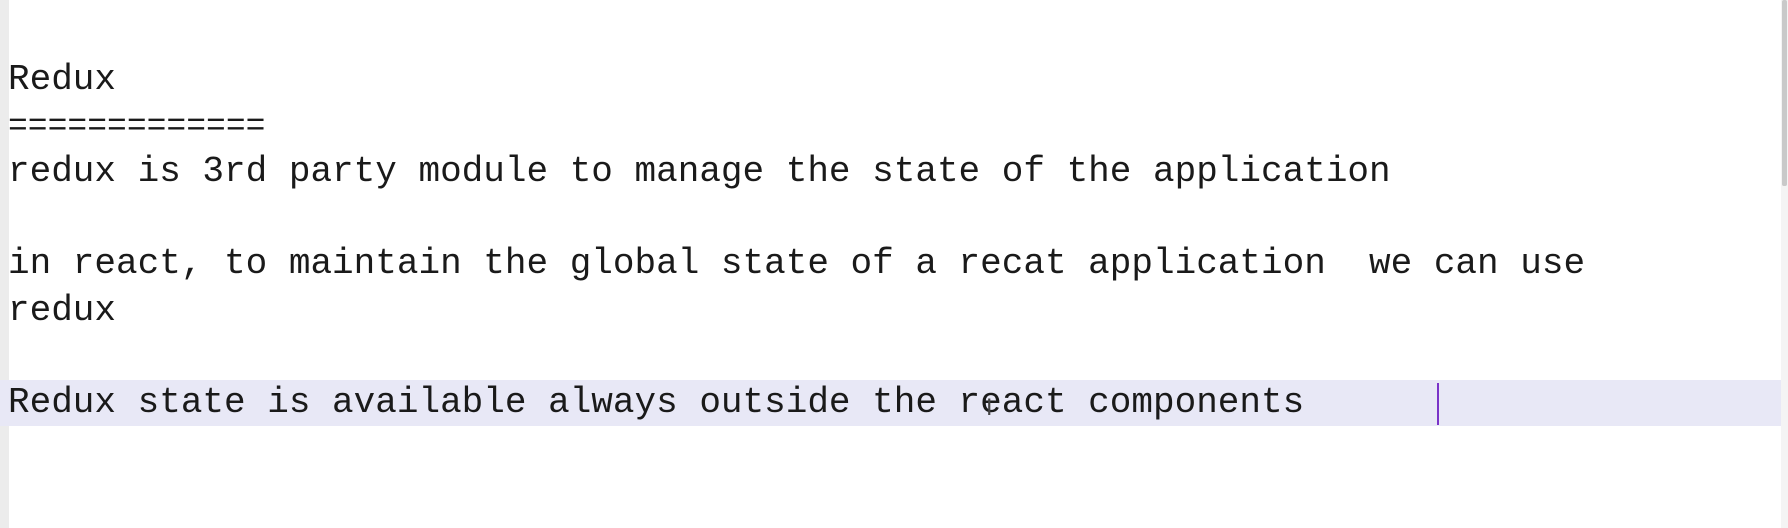 This screenshot has width=1788, height=528. I want to click on ibeam-cursor-icon: I, so click(989, 408).